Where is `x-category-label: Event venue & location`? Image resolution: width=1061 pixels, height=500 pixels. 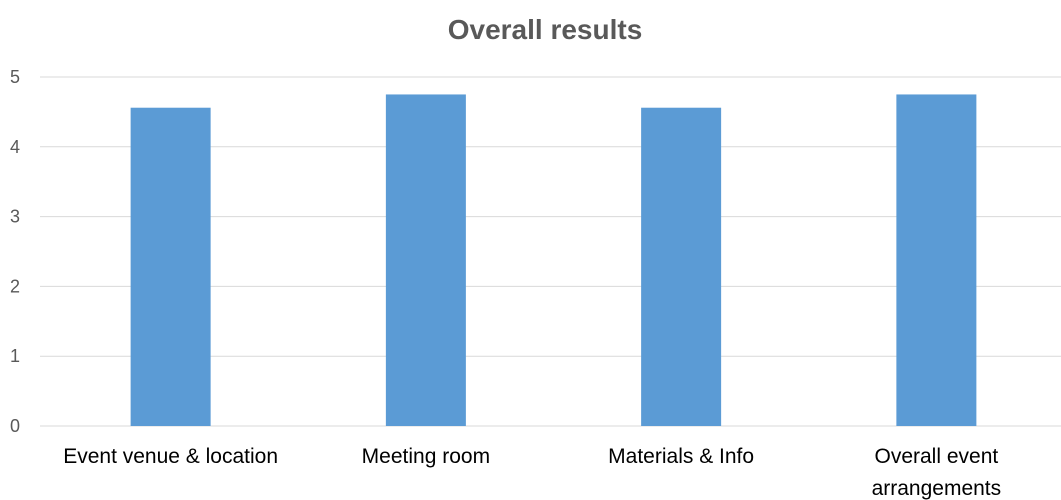
x-category-label: Event venue & location is located at coordinates (170, 456).